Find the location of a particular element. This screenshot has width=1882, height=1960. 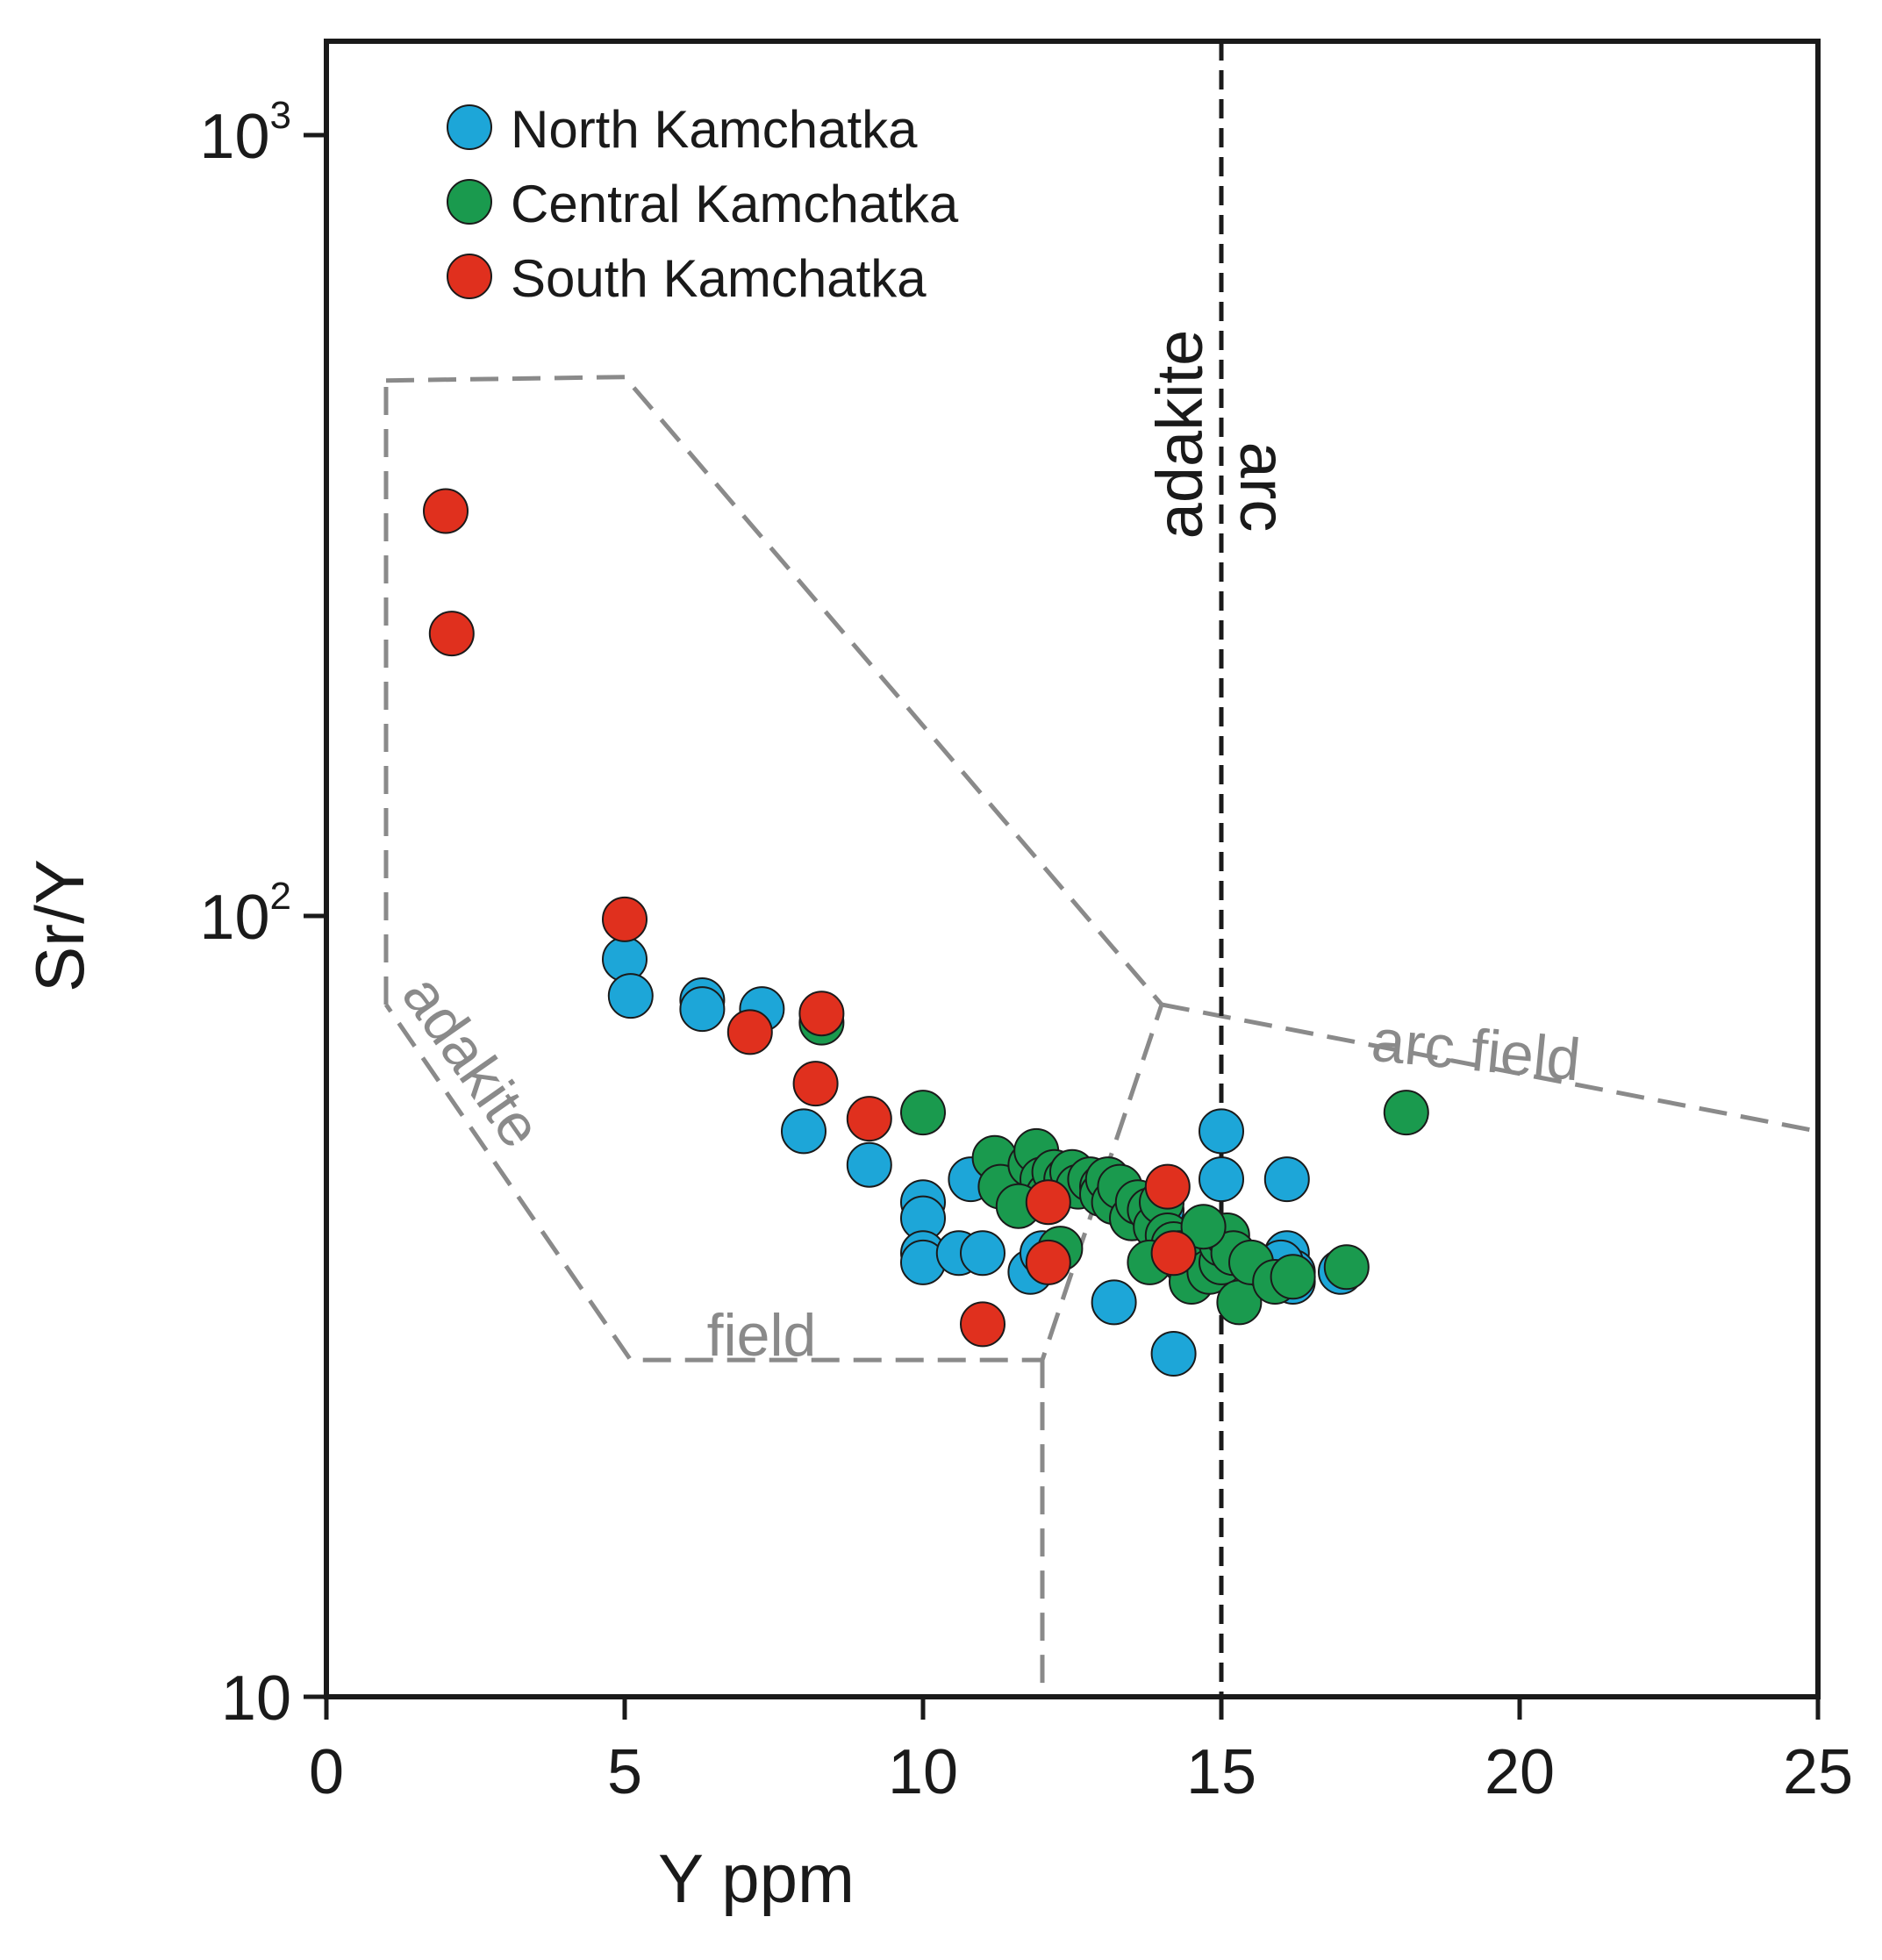

x-axis-title: Y ppm is located at coordinates (756, 1878).